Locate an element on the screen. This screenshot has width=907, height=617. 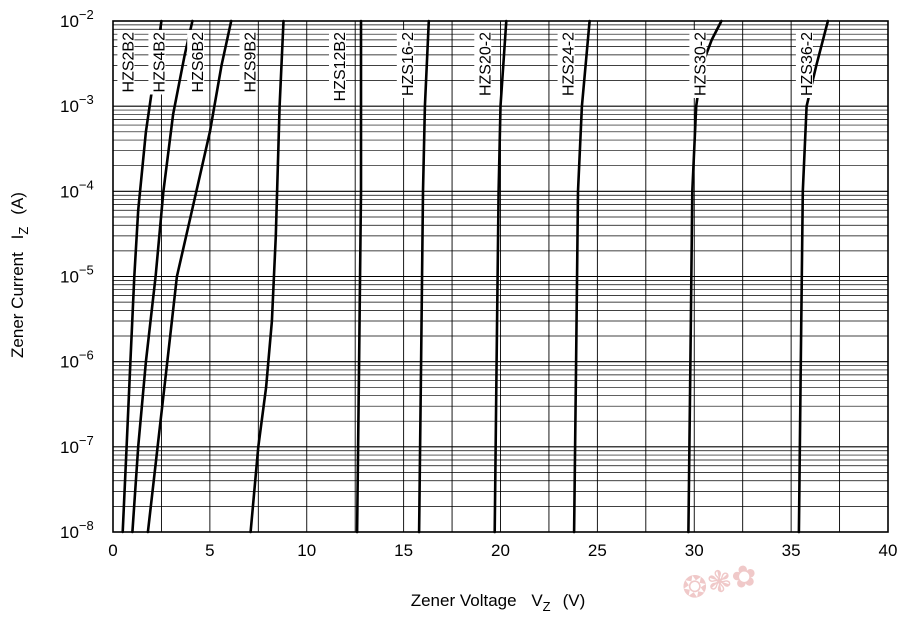
series-curve-hzs12b2 is located at coordinates (359, 276).